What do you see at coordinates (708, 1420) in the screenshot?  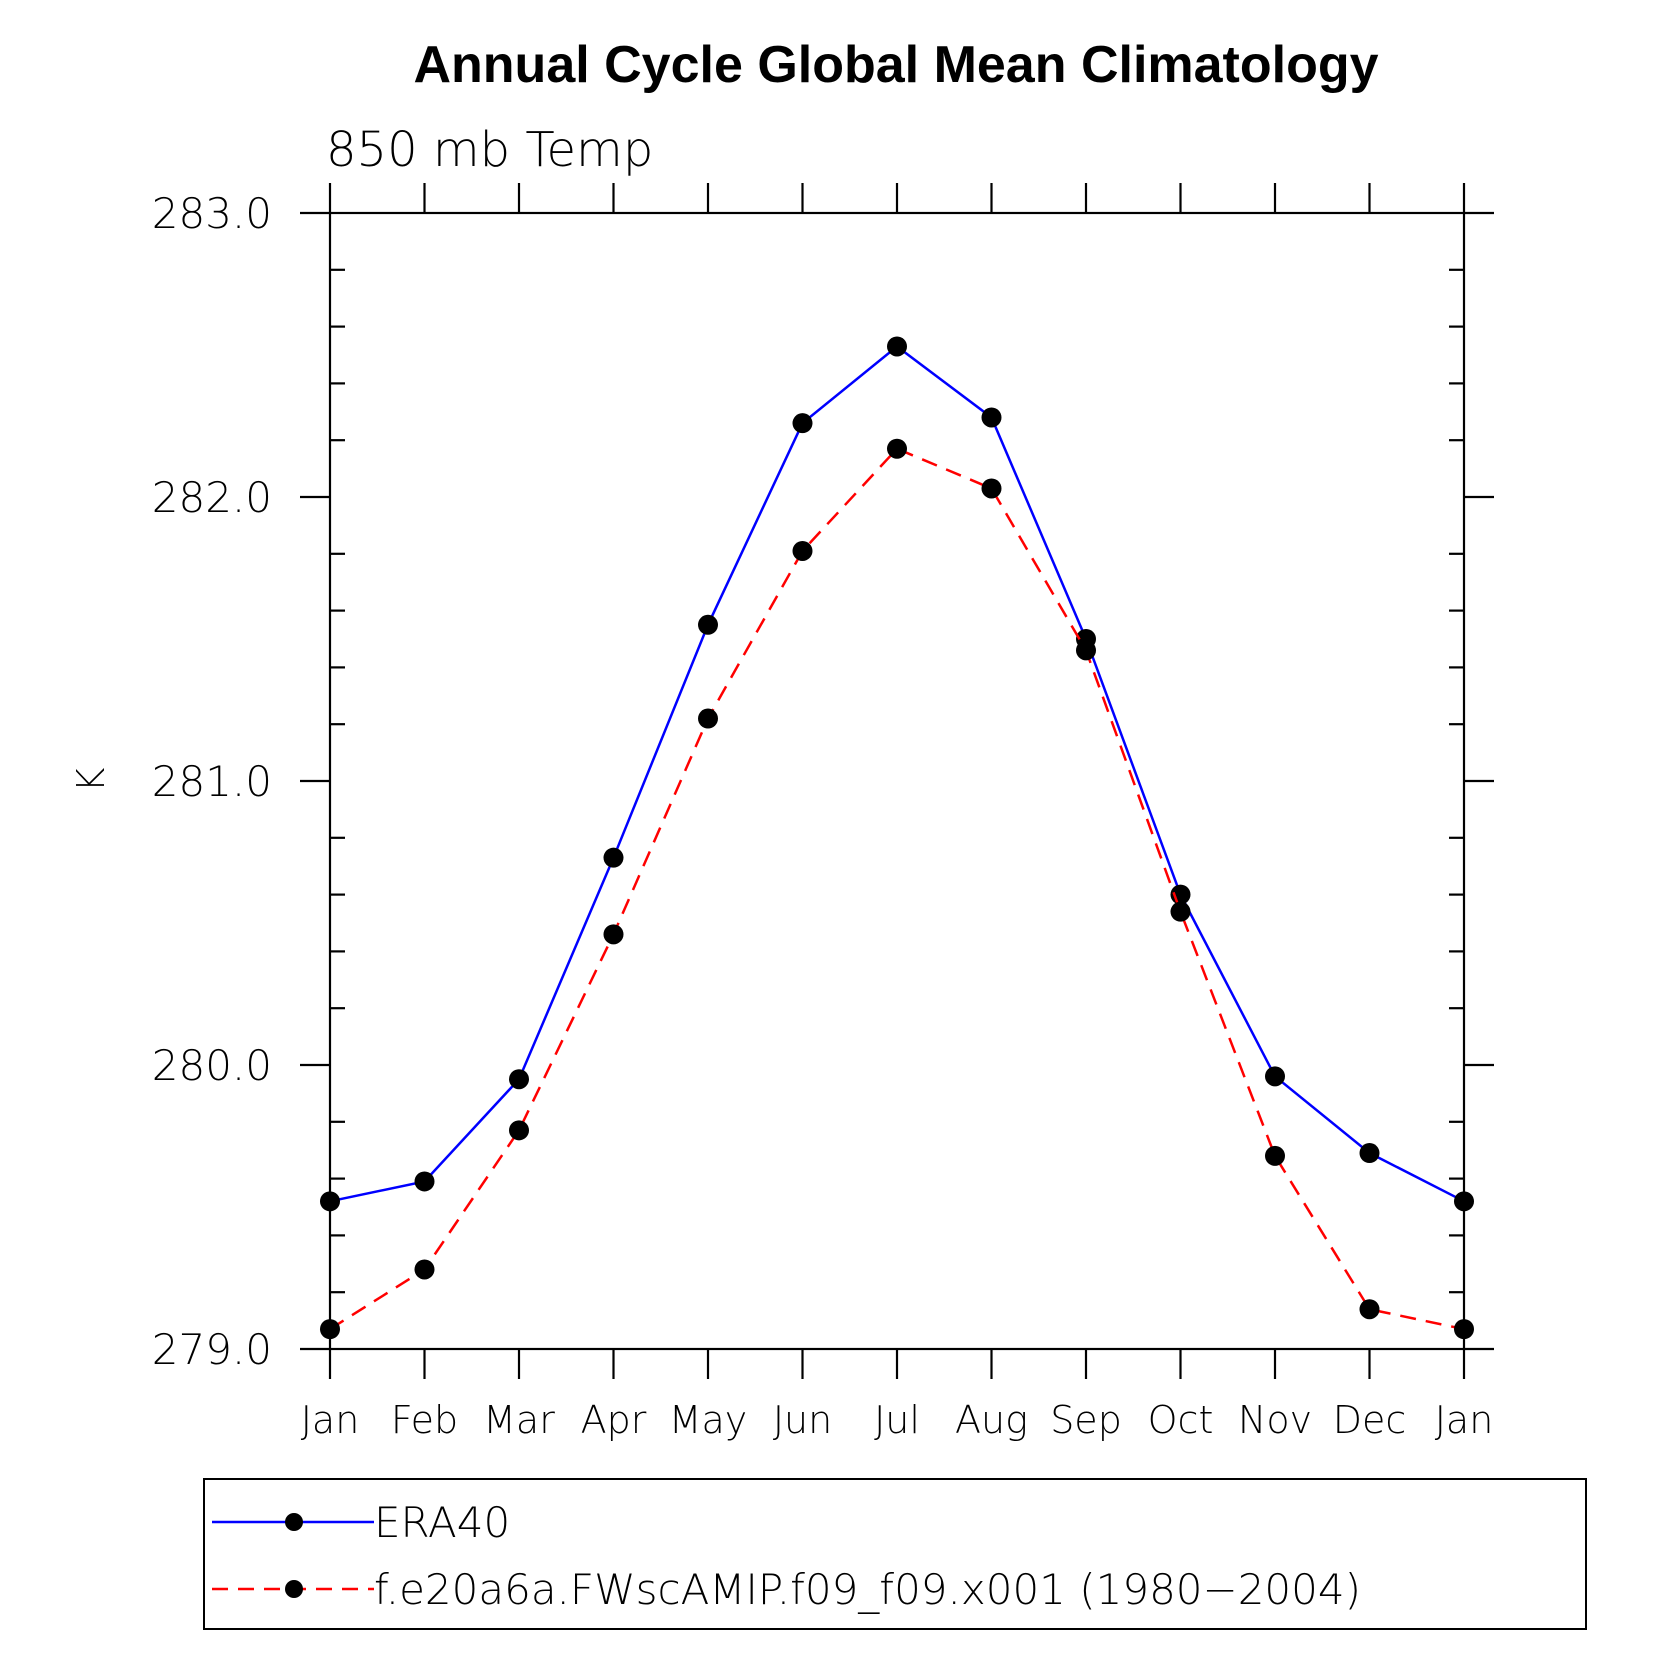 I see `x-tick-label: May` at bounding box center [708, 1420].